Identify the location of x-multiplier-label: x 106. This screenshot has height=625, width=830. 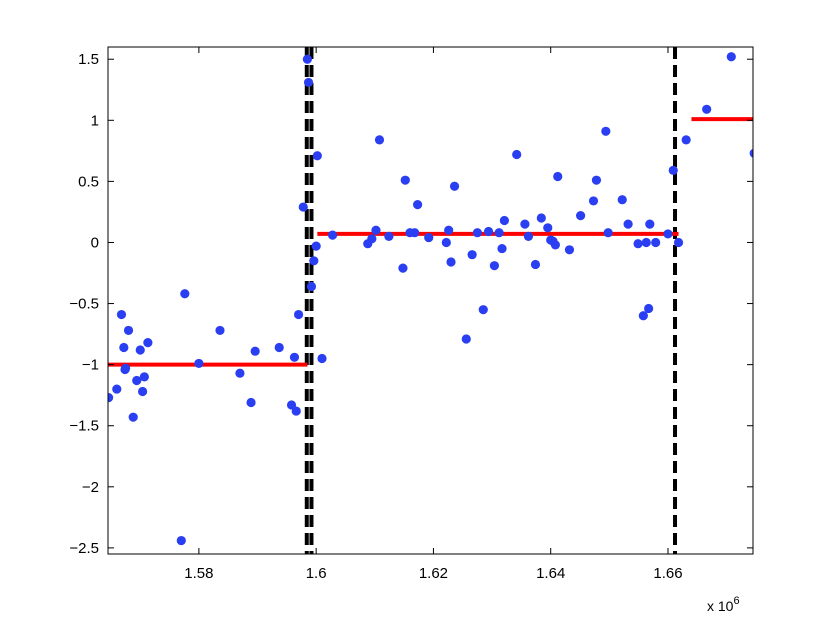
(723, 604).